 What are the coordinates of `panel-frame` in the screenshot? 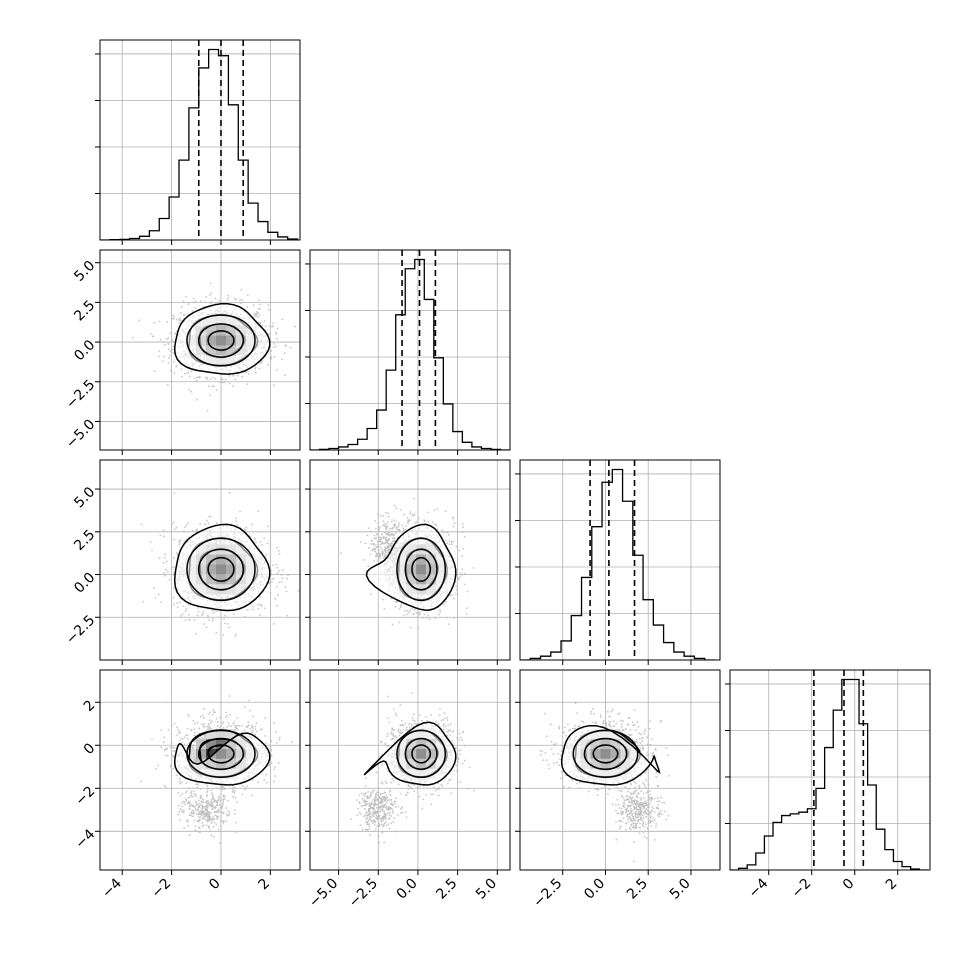 It's located at (200, 350).